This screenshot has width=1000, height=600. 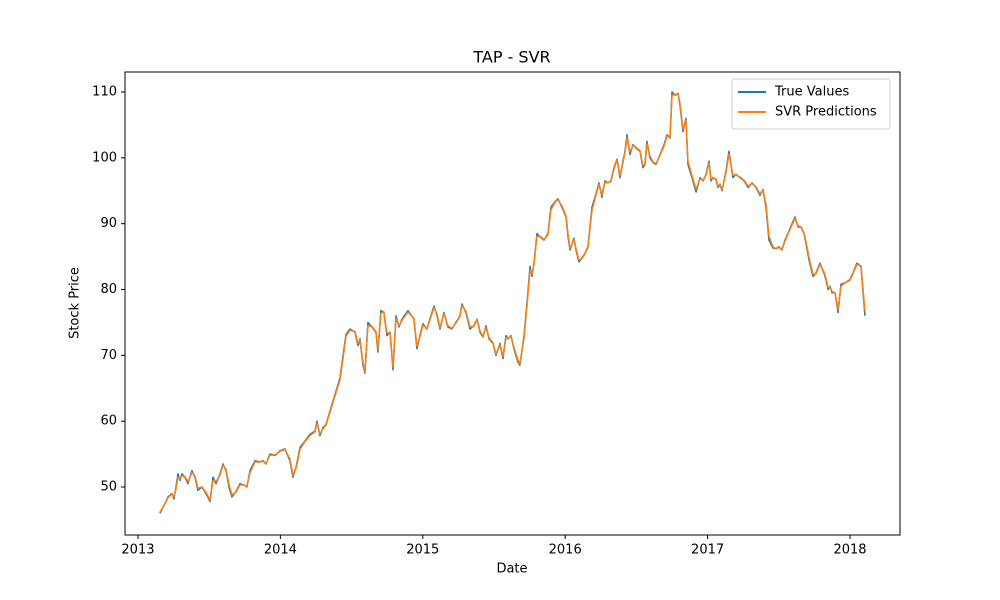 What do you see at coordinates (75, 303) in the screenshot?
I see `y-axis-label: Stock Price` at bounding box center [75, 303].